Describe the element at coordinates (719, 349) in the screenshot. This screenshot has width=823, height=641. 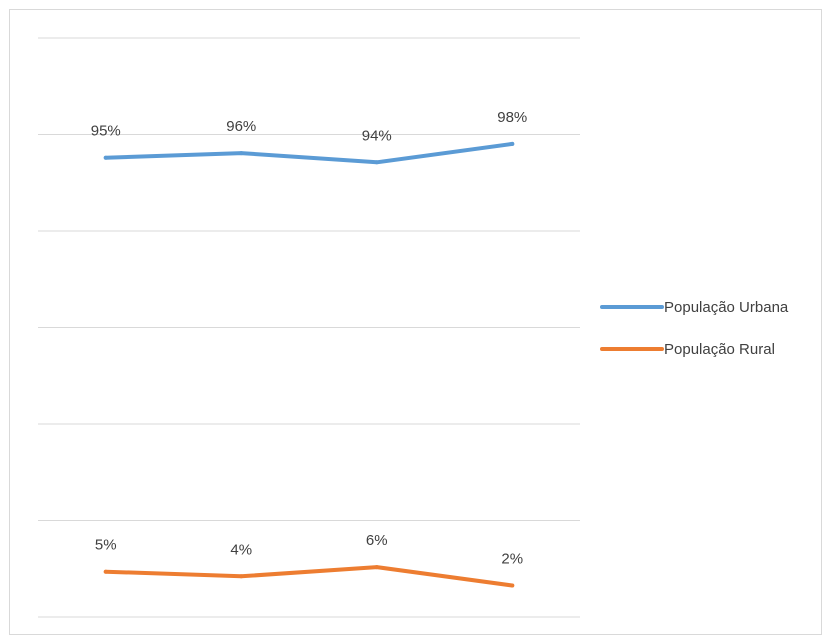
I see `legend-label: População Rural` at that location.